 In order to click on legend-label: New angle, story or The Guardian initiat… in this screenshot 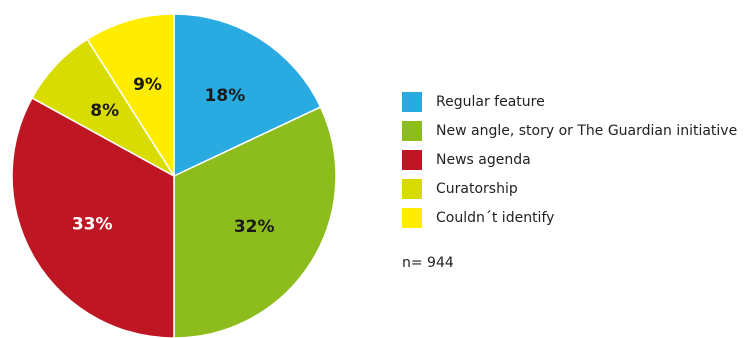, I will do `click(587, 130)`.